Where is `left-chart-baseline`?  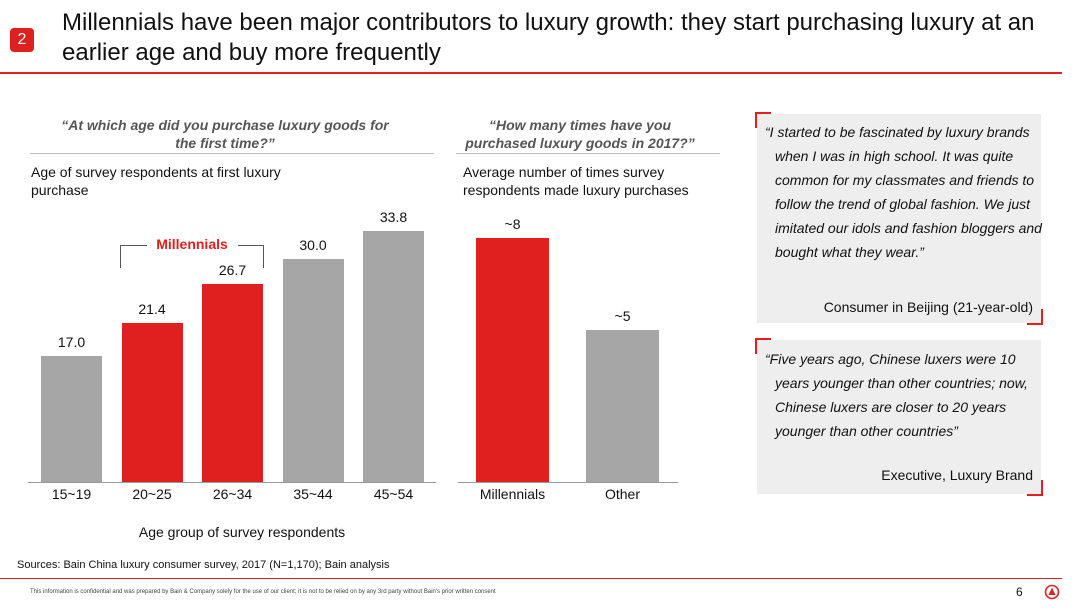
left-chart-baseline is located at coordinates (232, 482).